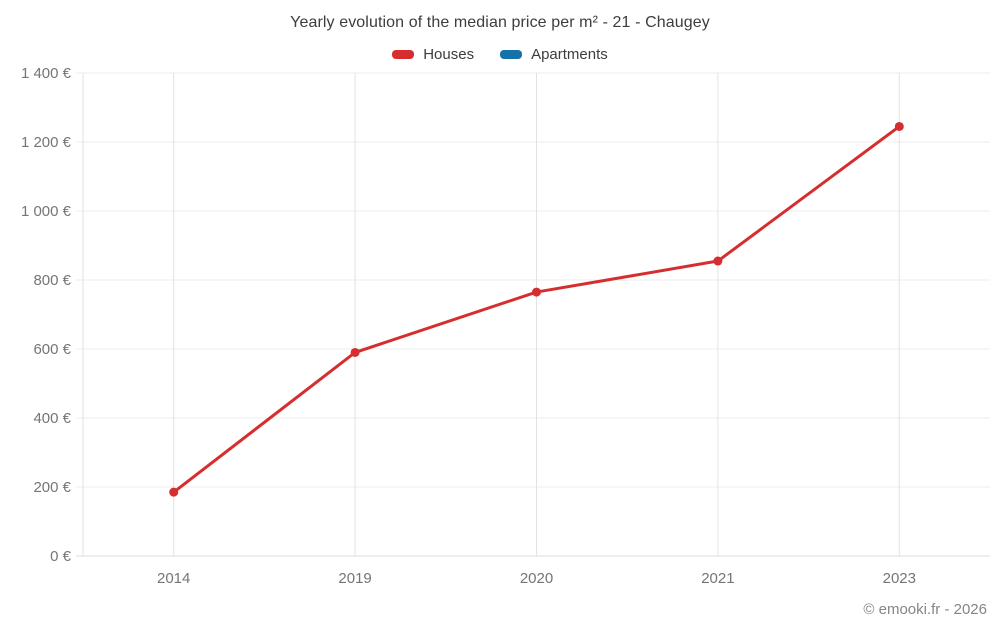  What do you see at coordinates (569, 54) in the screenshot?
I see `legend-label-apartments: Apartments` at bounding box center [569, 54].